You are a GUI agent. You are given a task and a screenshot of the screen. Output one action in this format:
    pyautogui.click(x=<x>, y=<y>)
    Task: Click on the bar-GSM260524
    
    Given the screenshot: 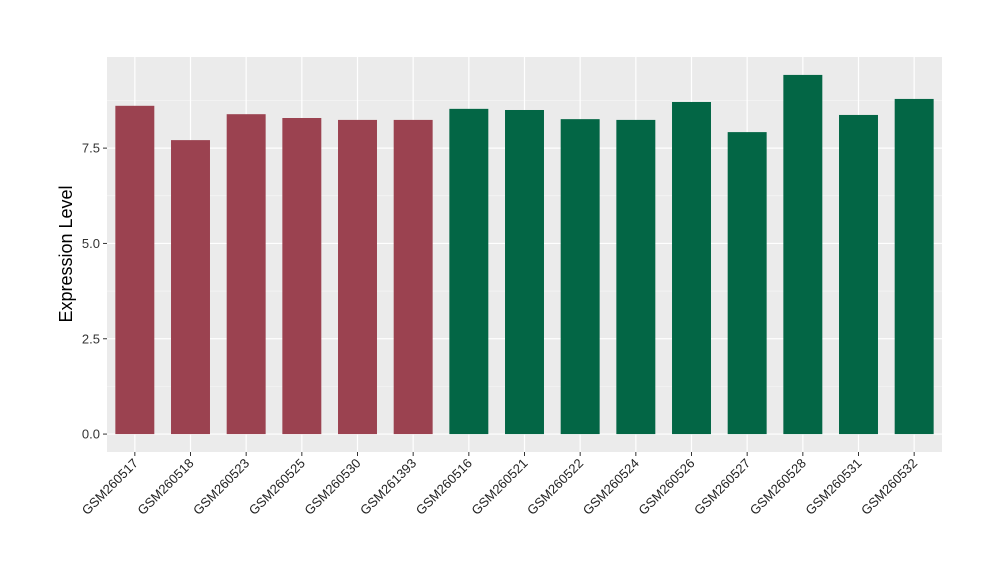 What is the action you would take?
    pyautogui.click(x=636, y=277)
    